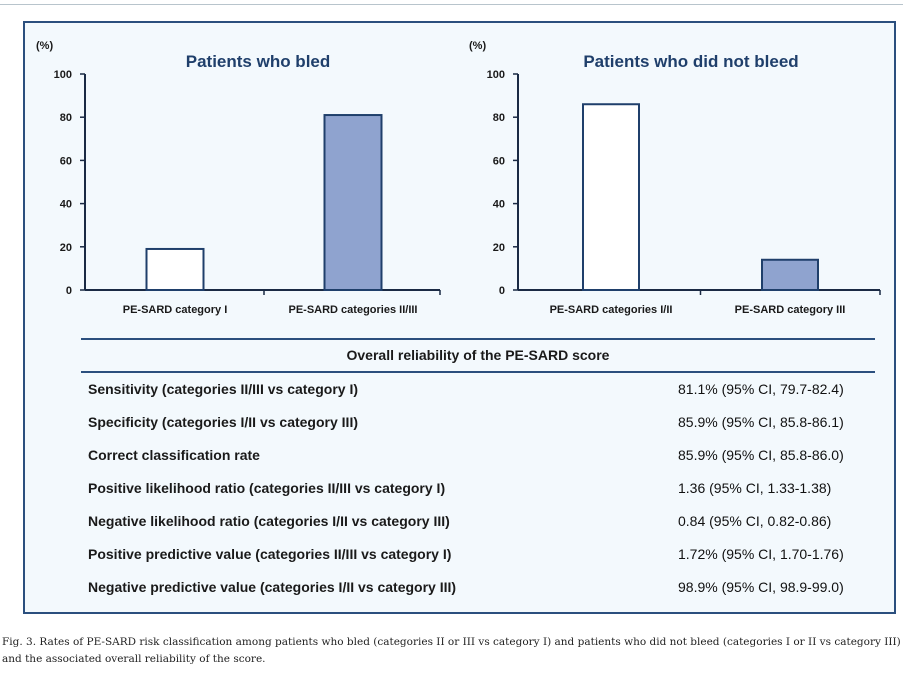 The height and width of the screenshot is (679, 903). What do you see at coordinates (690, 61) in the screenshot?
I see `chart-title: Patients who did not bleed` at bounding box center [690, 61].